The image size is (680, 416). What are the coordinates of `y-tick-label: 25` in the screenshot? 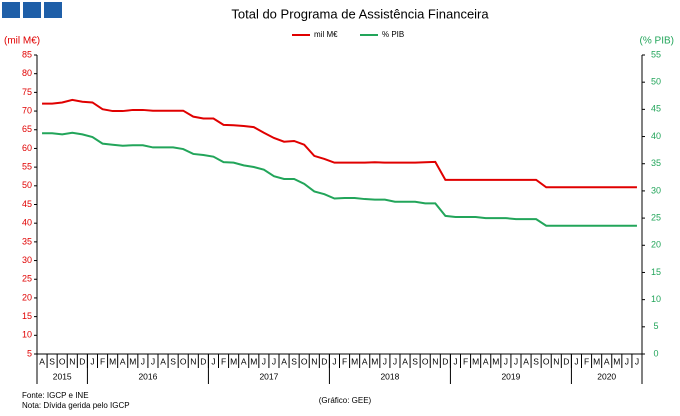 It's located at (27, 279).